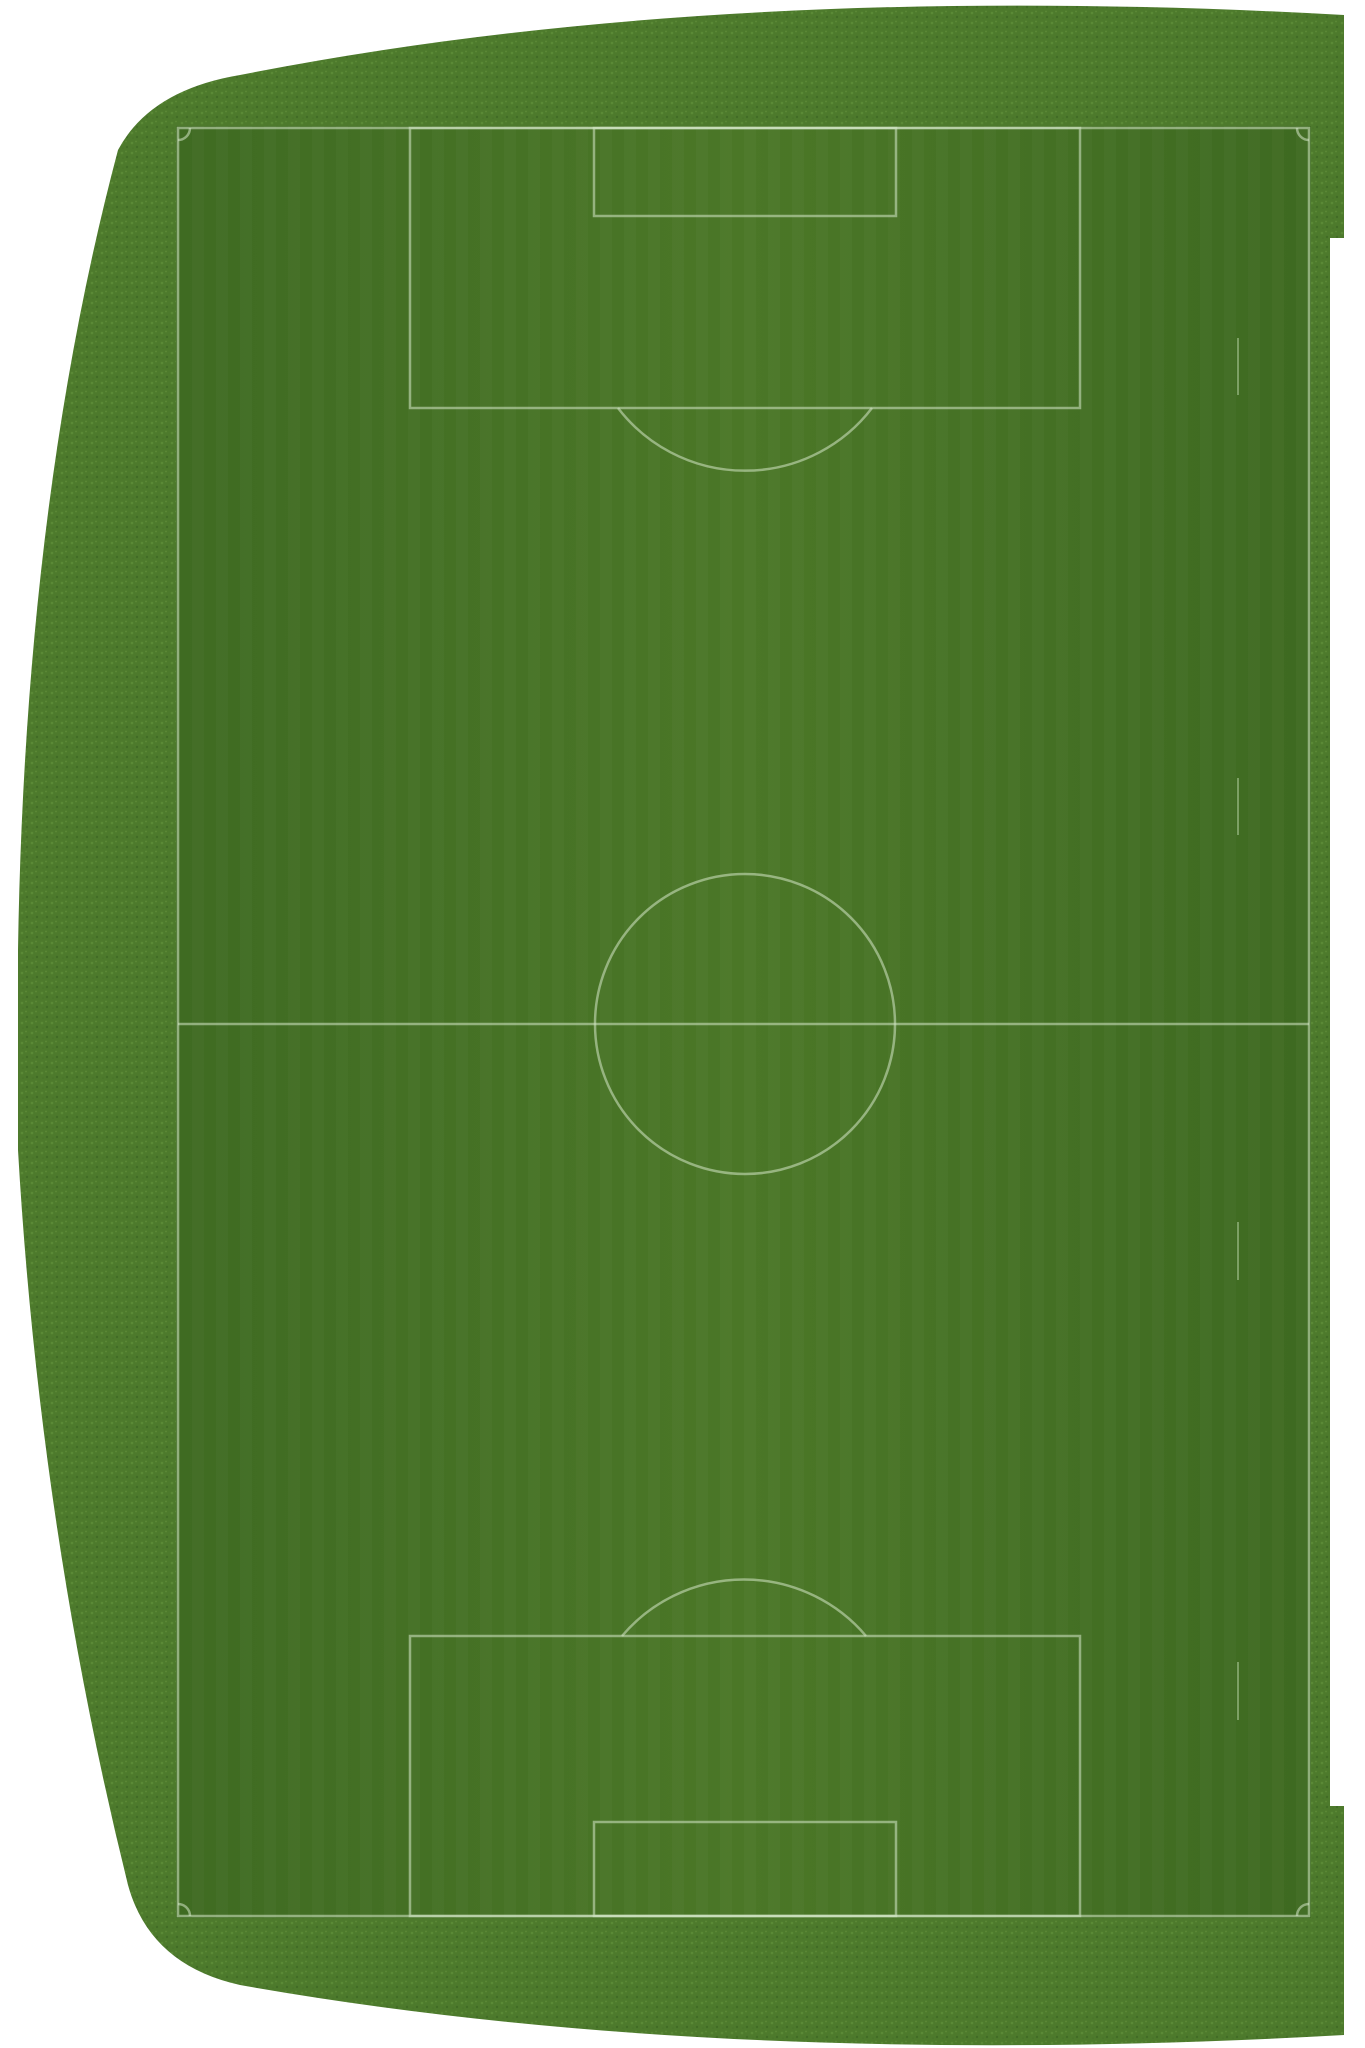  I want to click on center-circle, so click(745, 1024).